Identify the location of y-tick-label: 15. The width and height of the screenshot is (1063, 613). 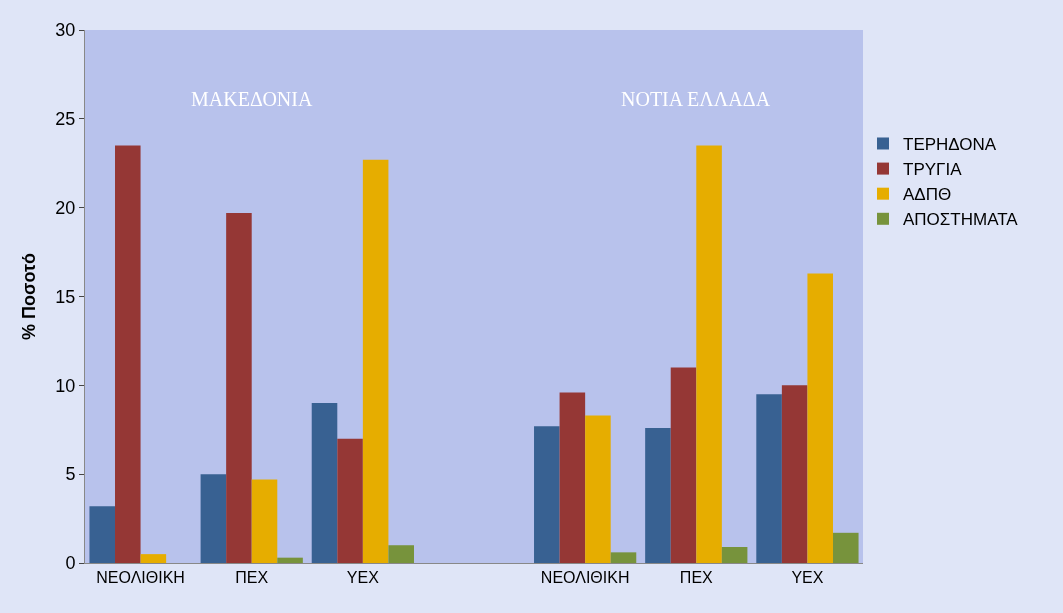
(65, 296).